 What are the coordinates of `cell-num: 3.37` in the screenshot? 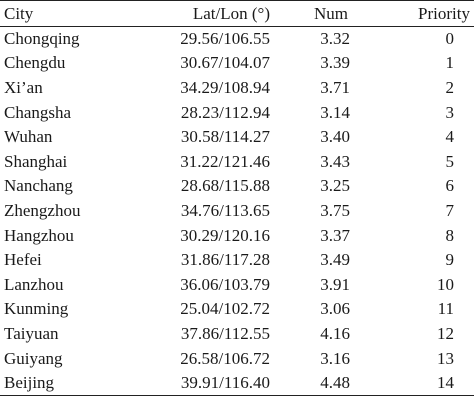 It's located at (335, 235).